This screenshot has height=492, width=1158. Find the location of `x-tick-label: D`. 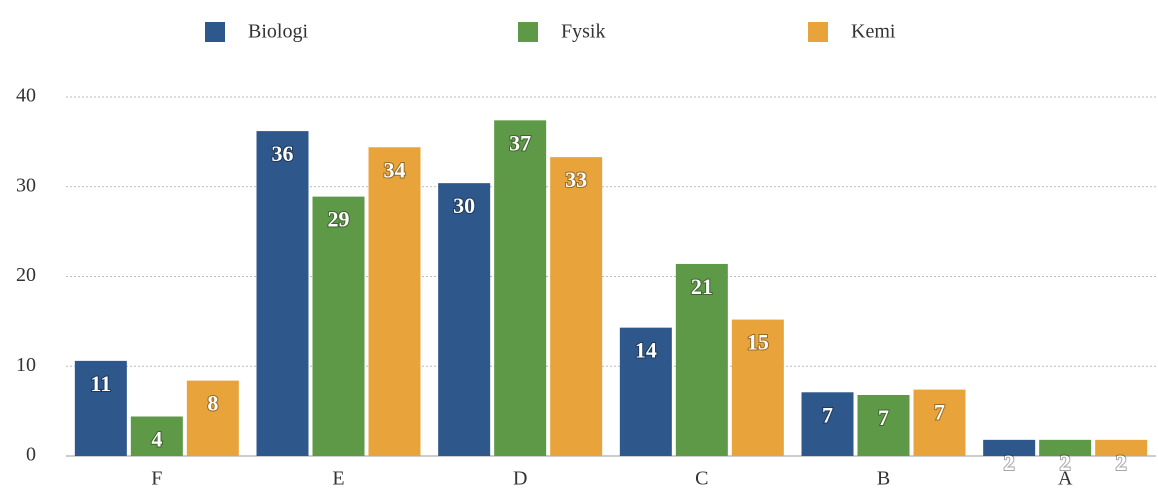

x-tick-label: D is located at coordinates (520, 479).